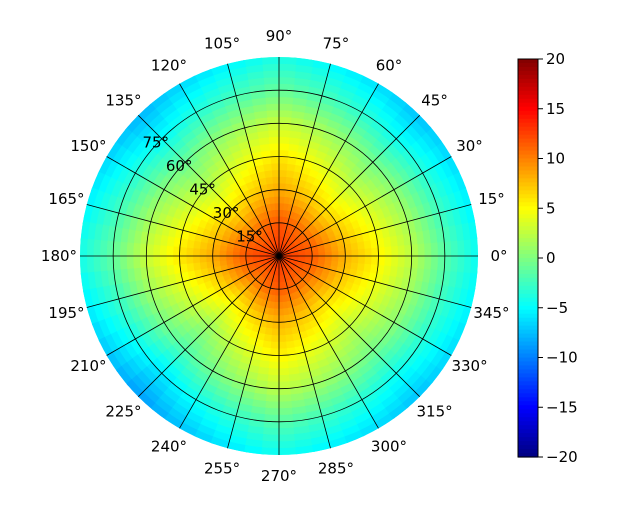 This screenshot has height=513, width=642. What do you see at coordinates (88, 146) in the screenshot?
I see `angular-tick-label: 150°` at bounding box center [88, 146].